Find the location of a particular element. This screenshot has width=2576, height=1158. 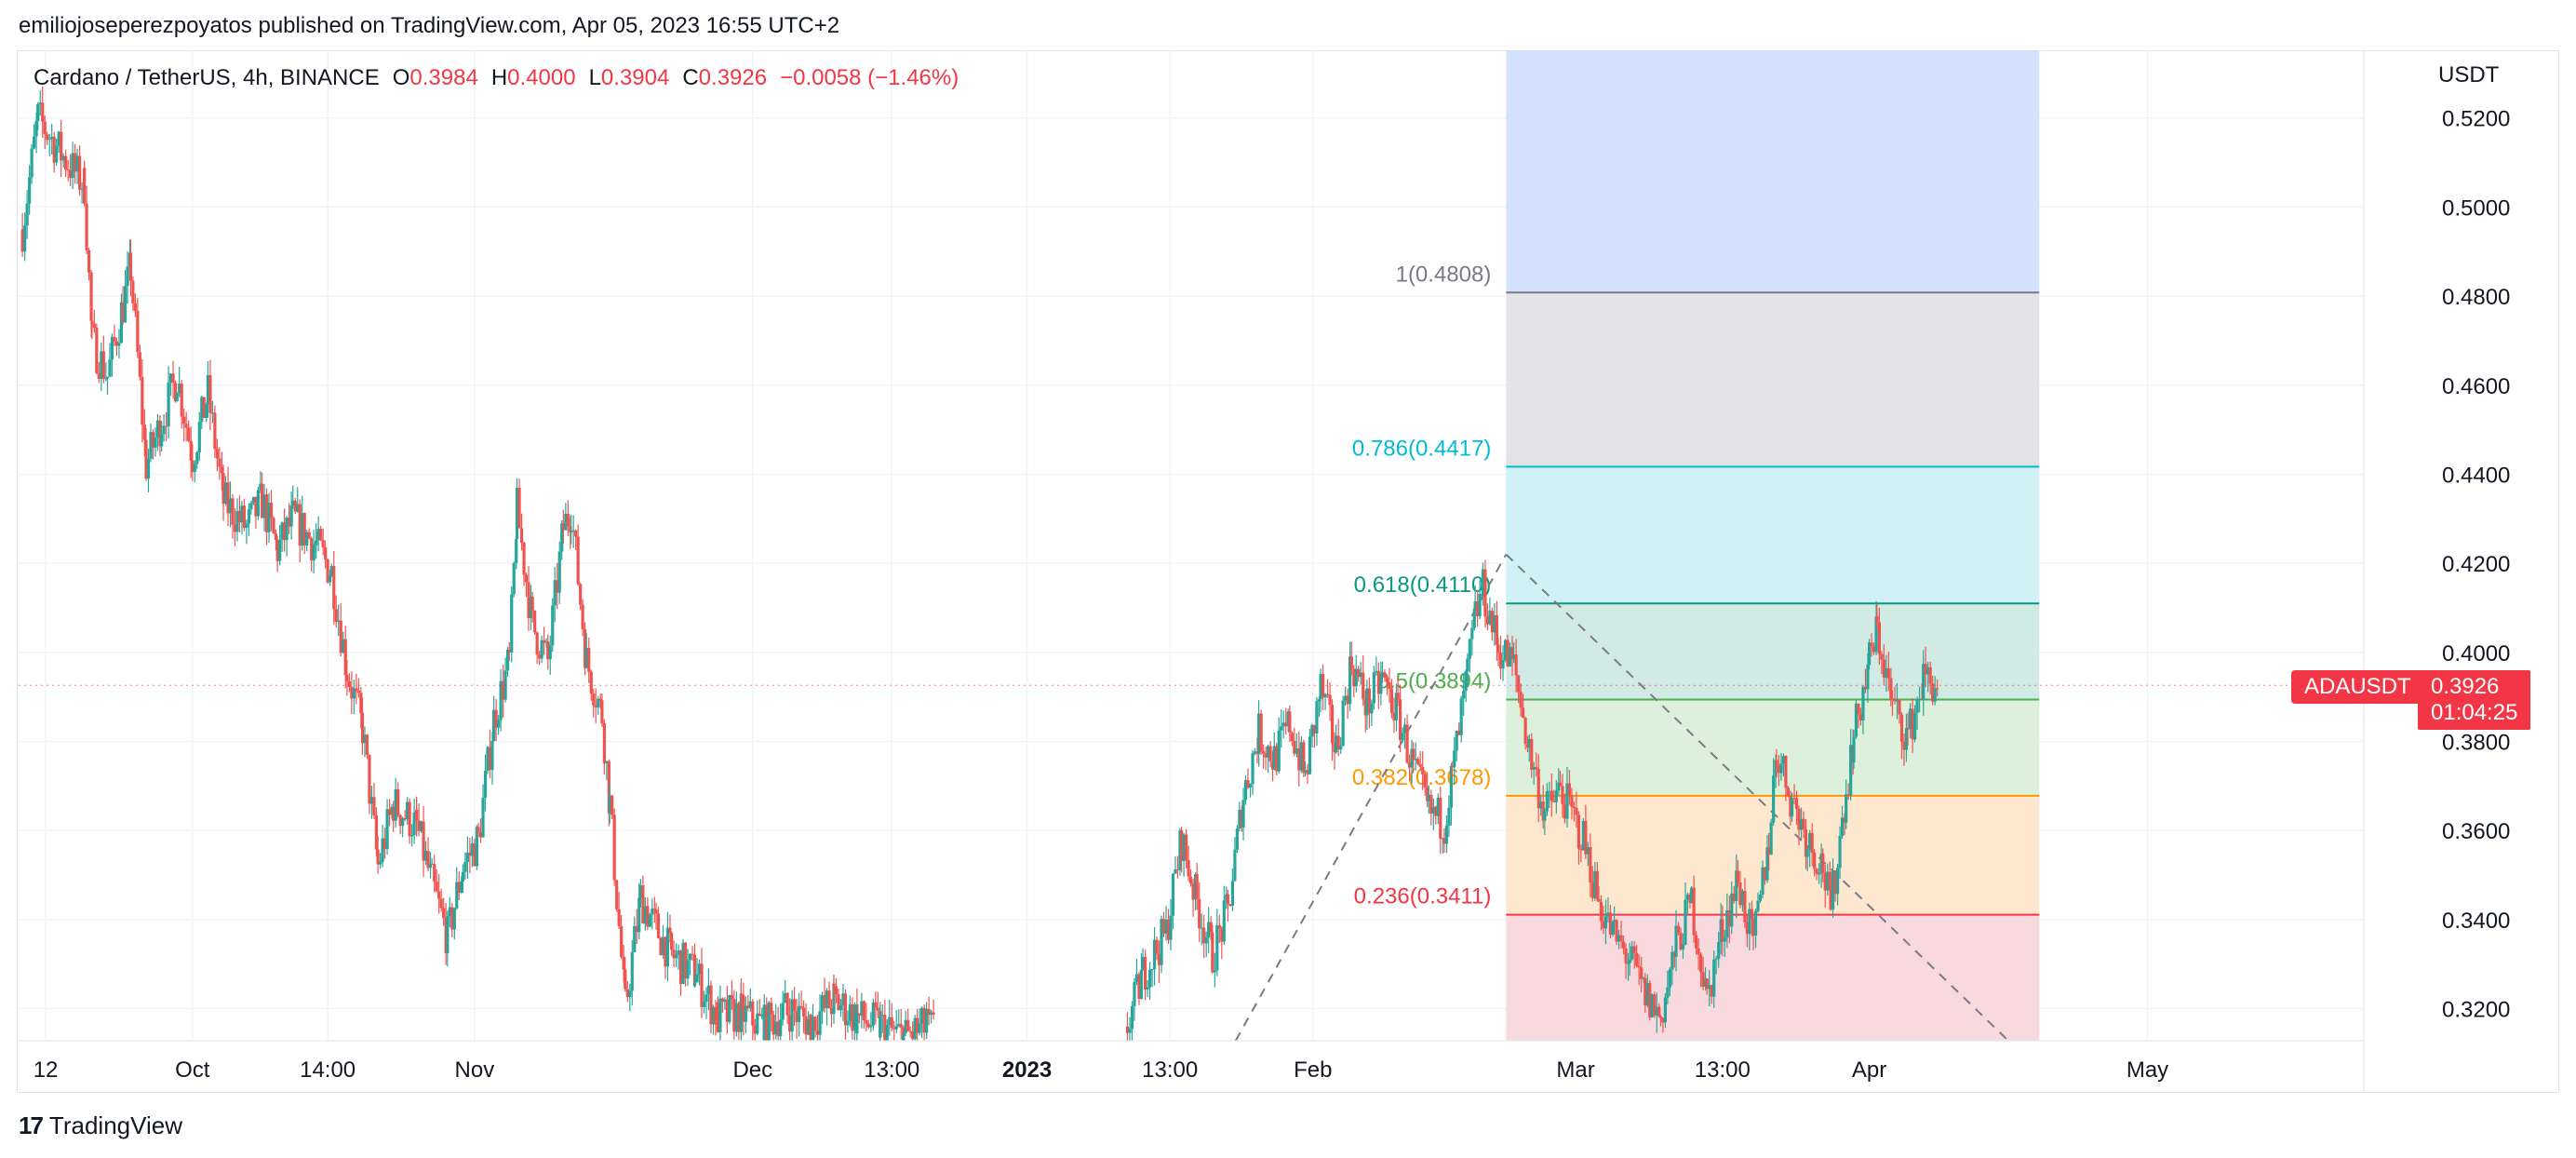

symbol-name: Cardano / TetherUS, 4h, BINANCE is located at coordinates (207, 77).